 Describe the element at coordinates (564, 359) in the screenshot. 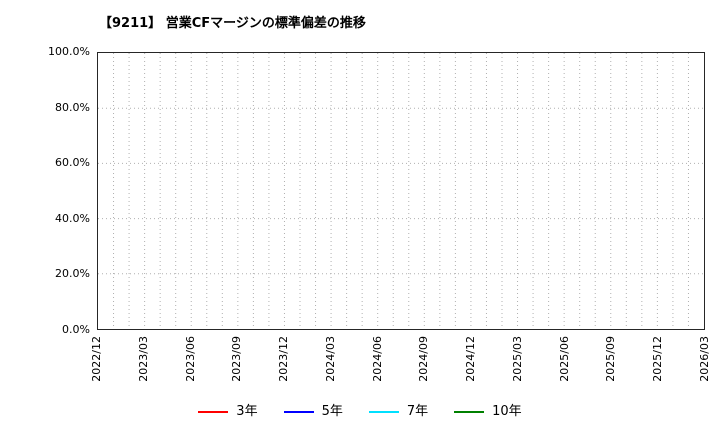

I see `x-tick-label: 2025/06` at that location.